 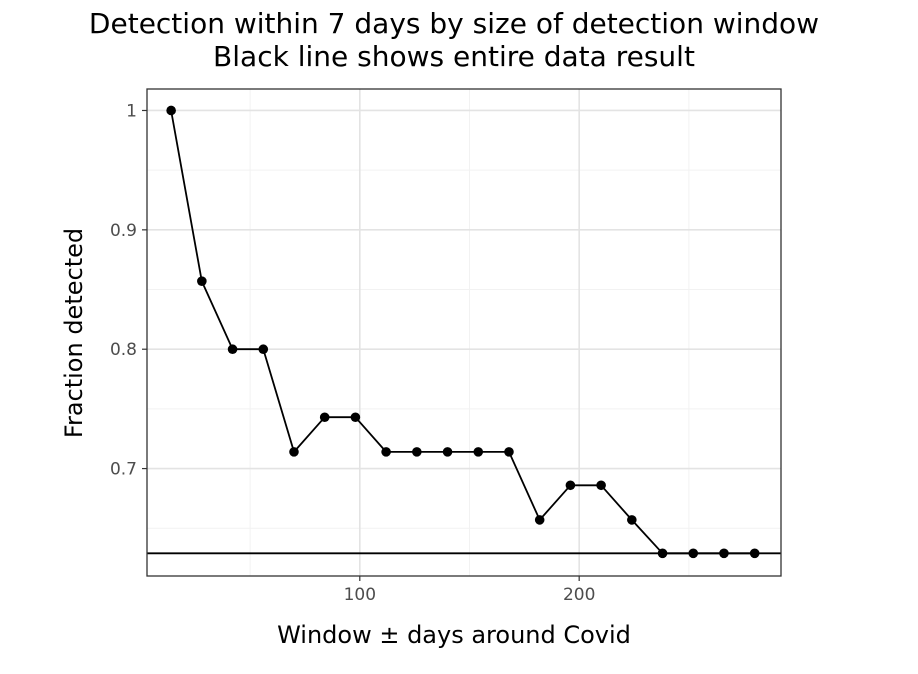 What do you see at coordinates (123, 350) in the screenshot?
I see `y-tick-label: 0.8` at bounding box center [123, 350].